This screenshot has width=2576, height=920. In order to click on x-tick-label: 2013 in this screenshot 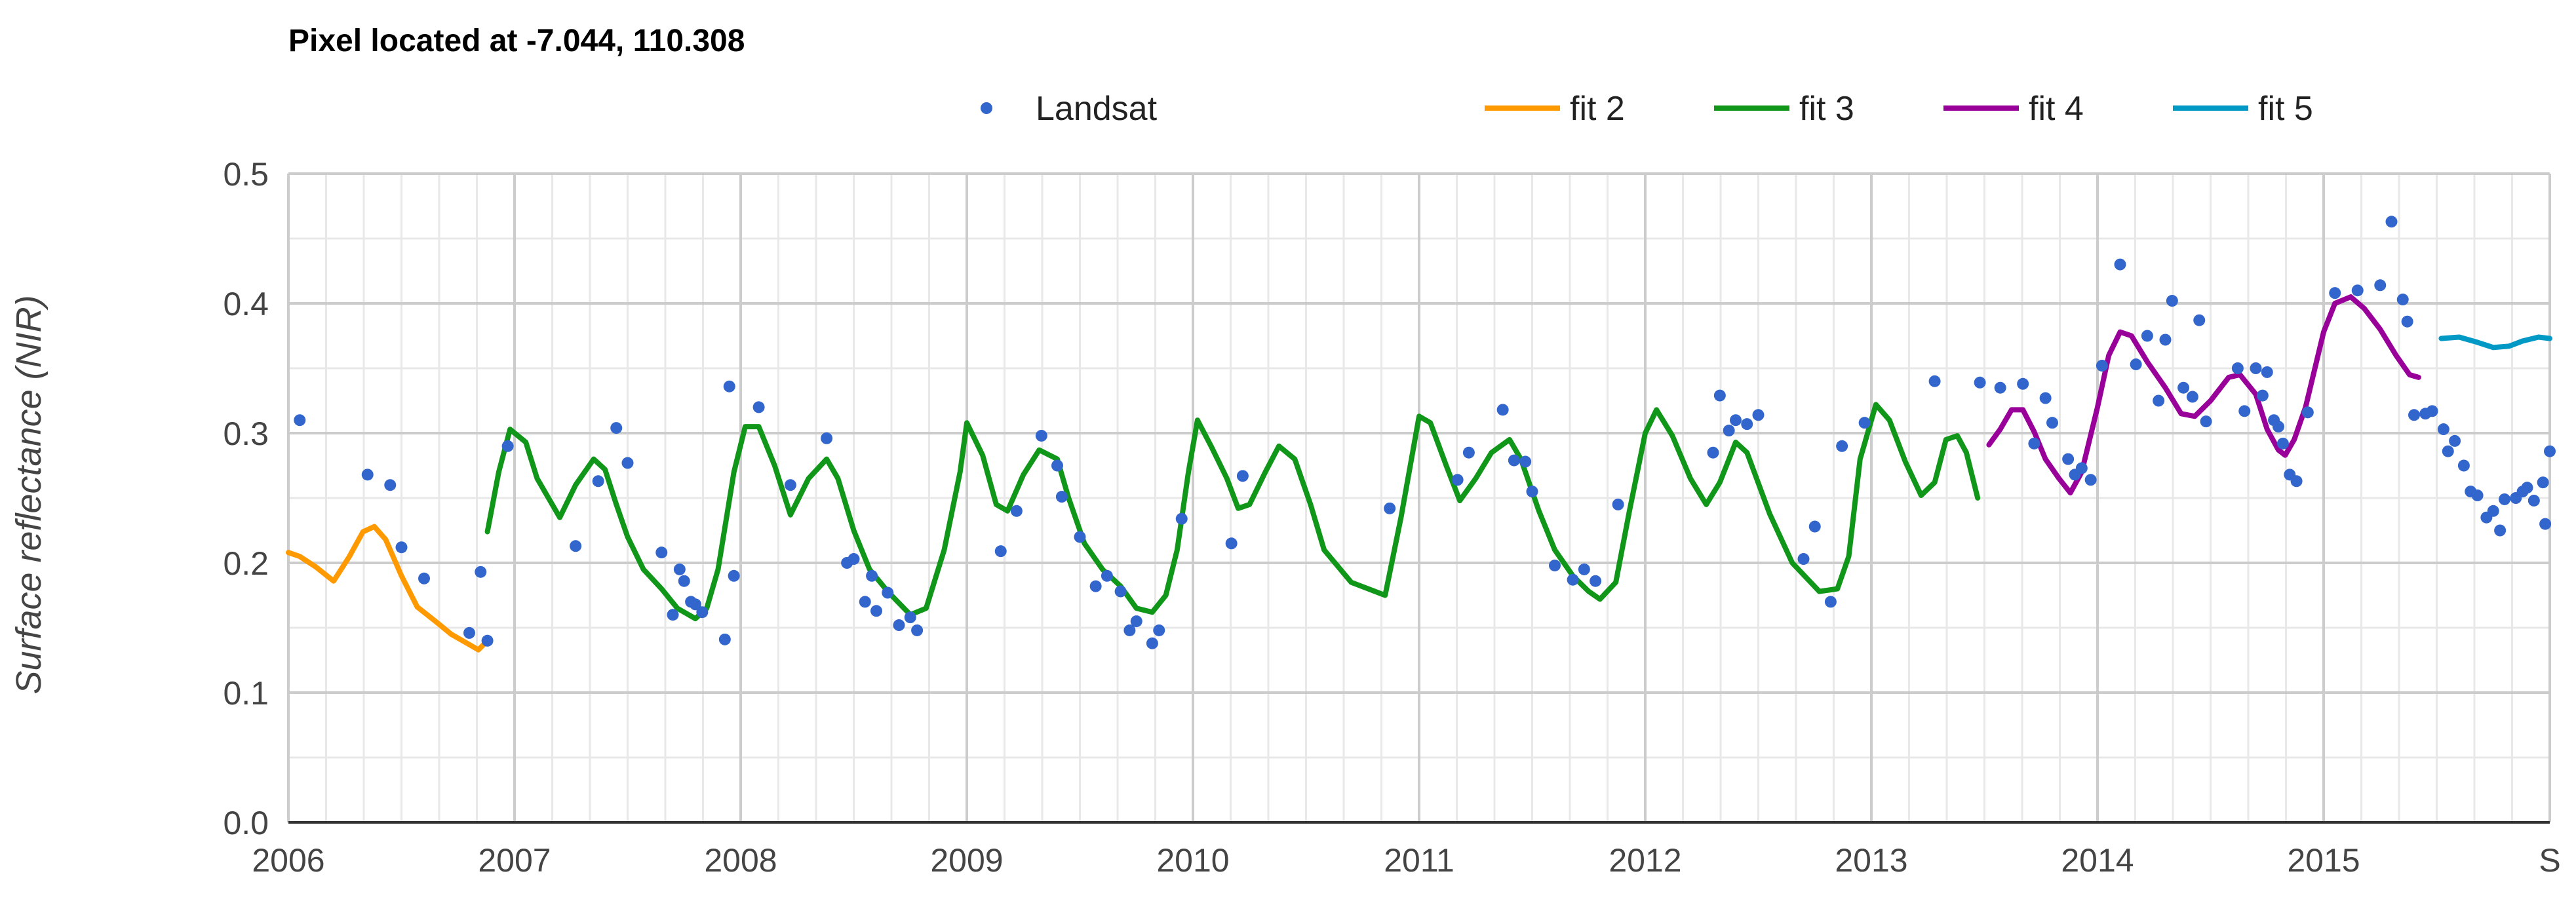, I will do `click(1871, 861)`.